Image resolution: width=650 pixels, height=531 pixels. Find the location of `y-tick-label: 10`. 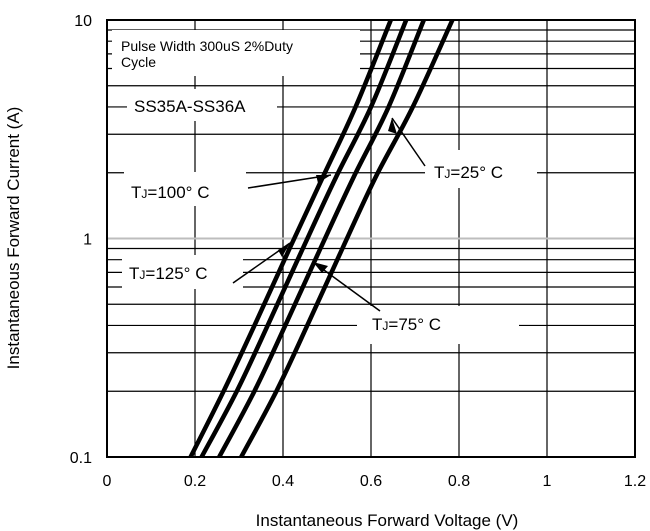

y-tick-label: 10 is located at coordinates (83, 21).